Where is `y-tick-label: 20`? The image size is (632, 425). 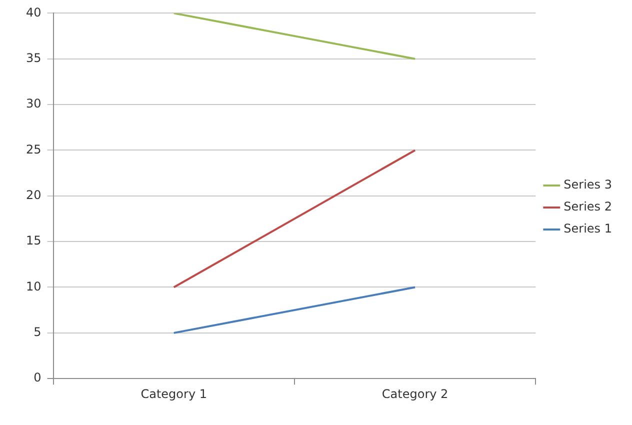
y-tick-label: 20 is located at coordinates (34, 195).